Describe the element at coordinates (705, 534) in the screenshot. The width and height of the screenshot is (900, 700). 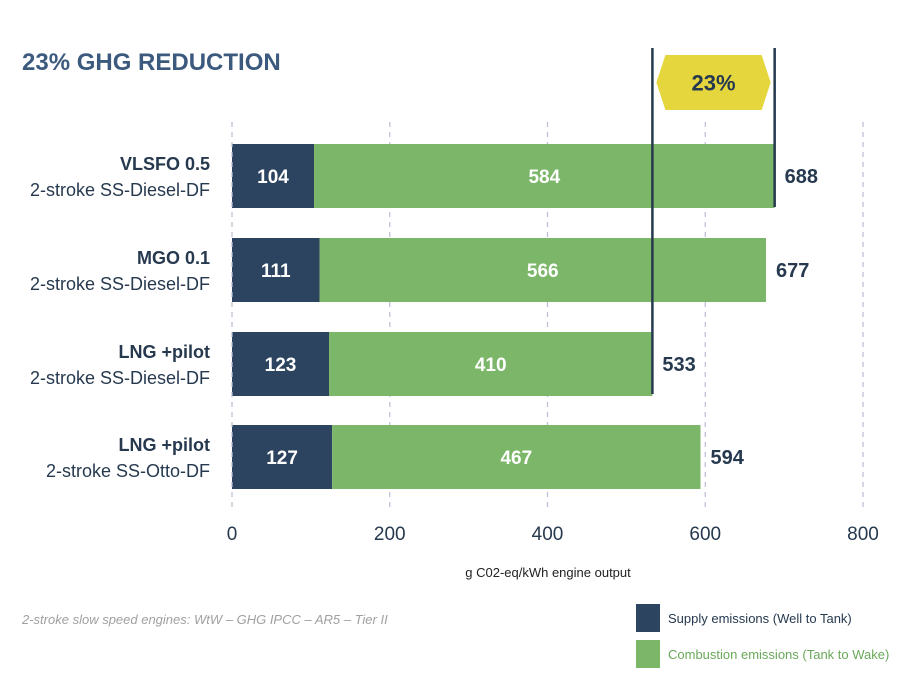
I see `x-tick-label: 600` at that location.